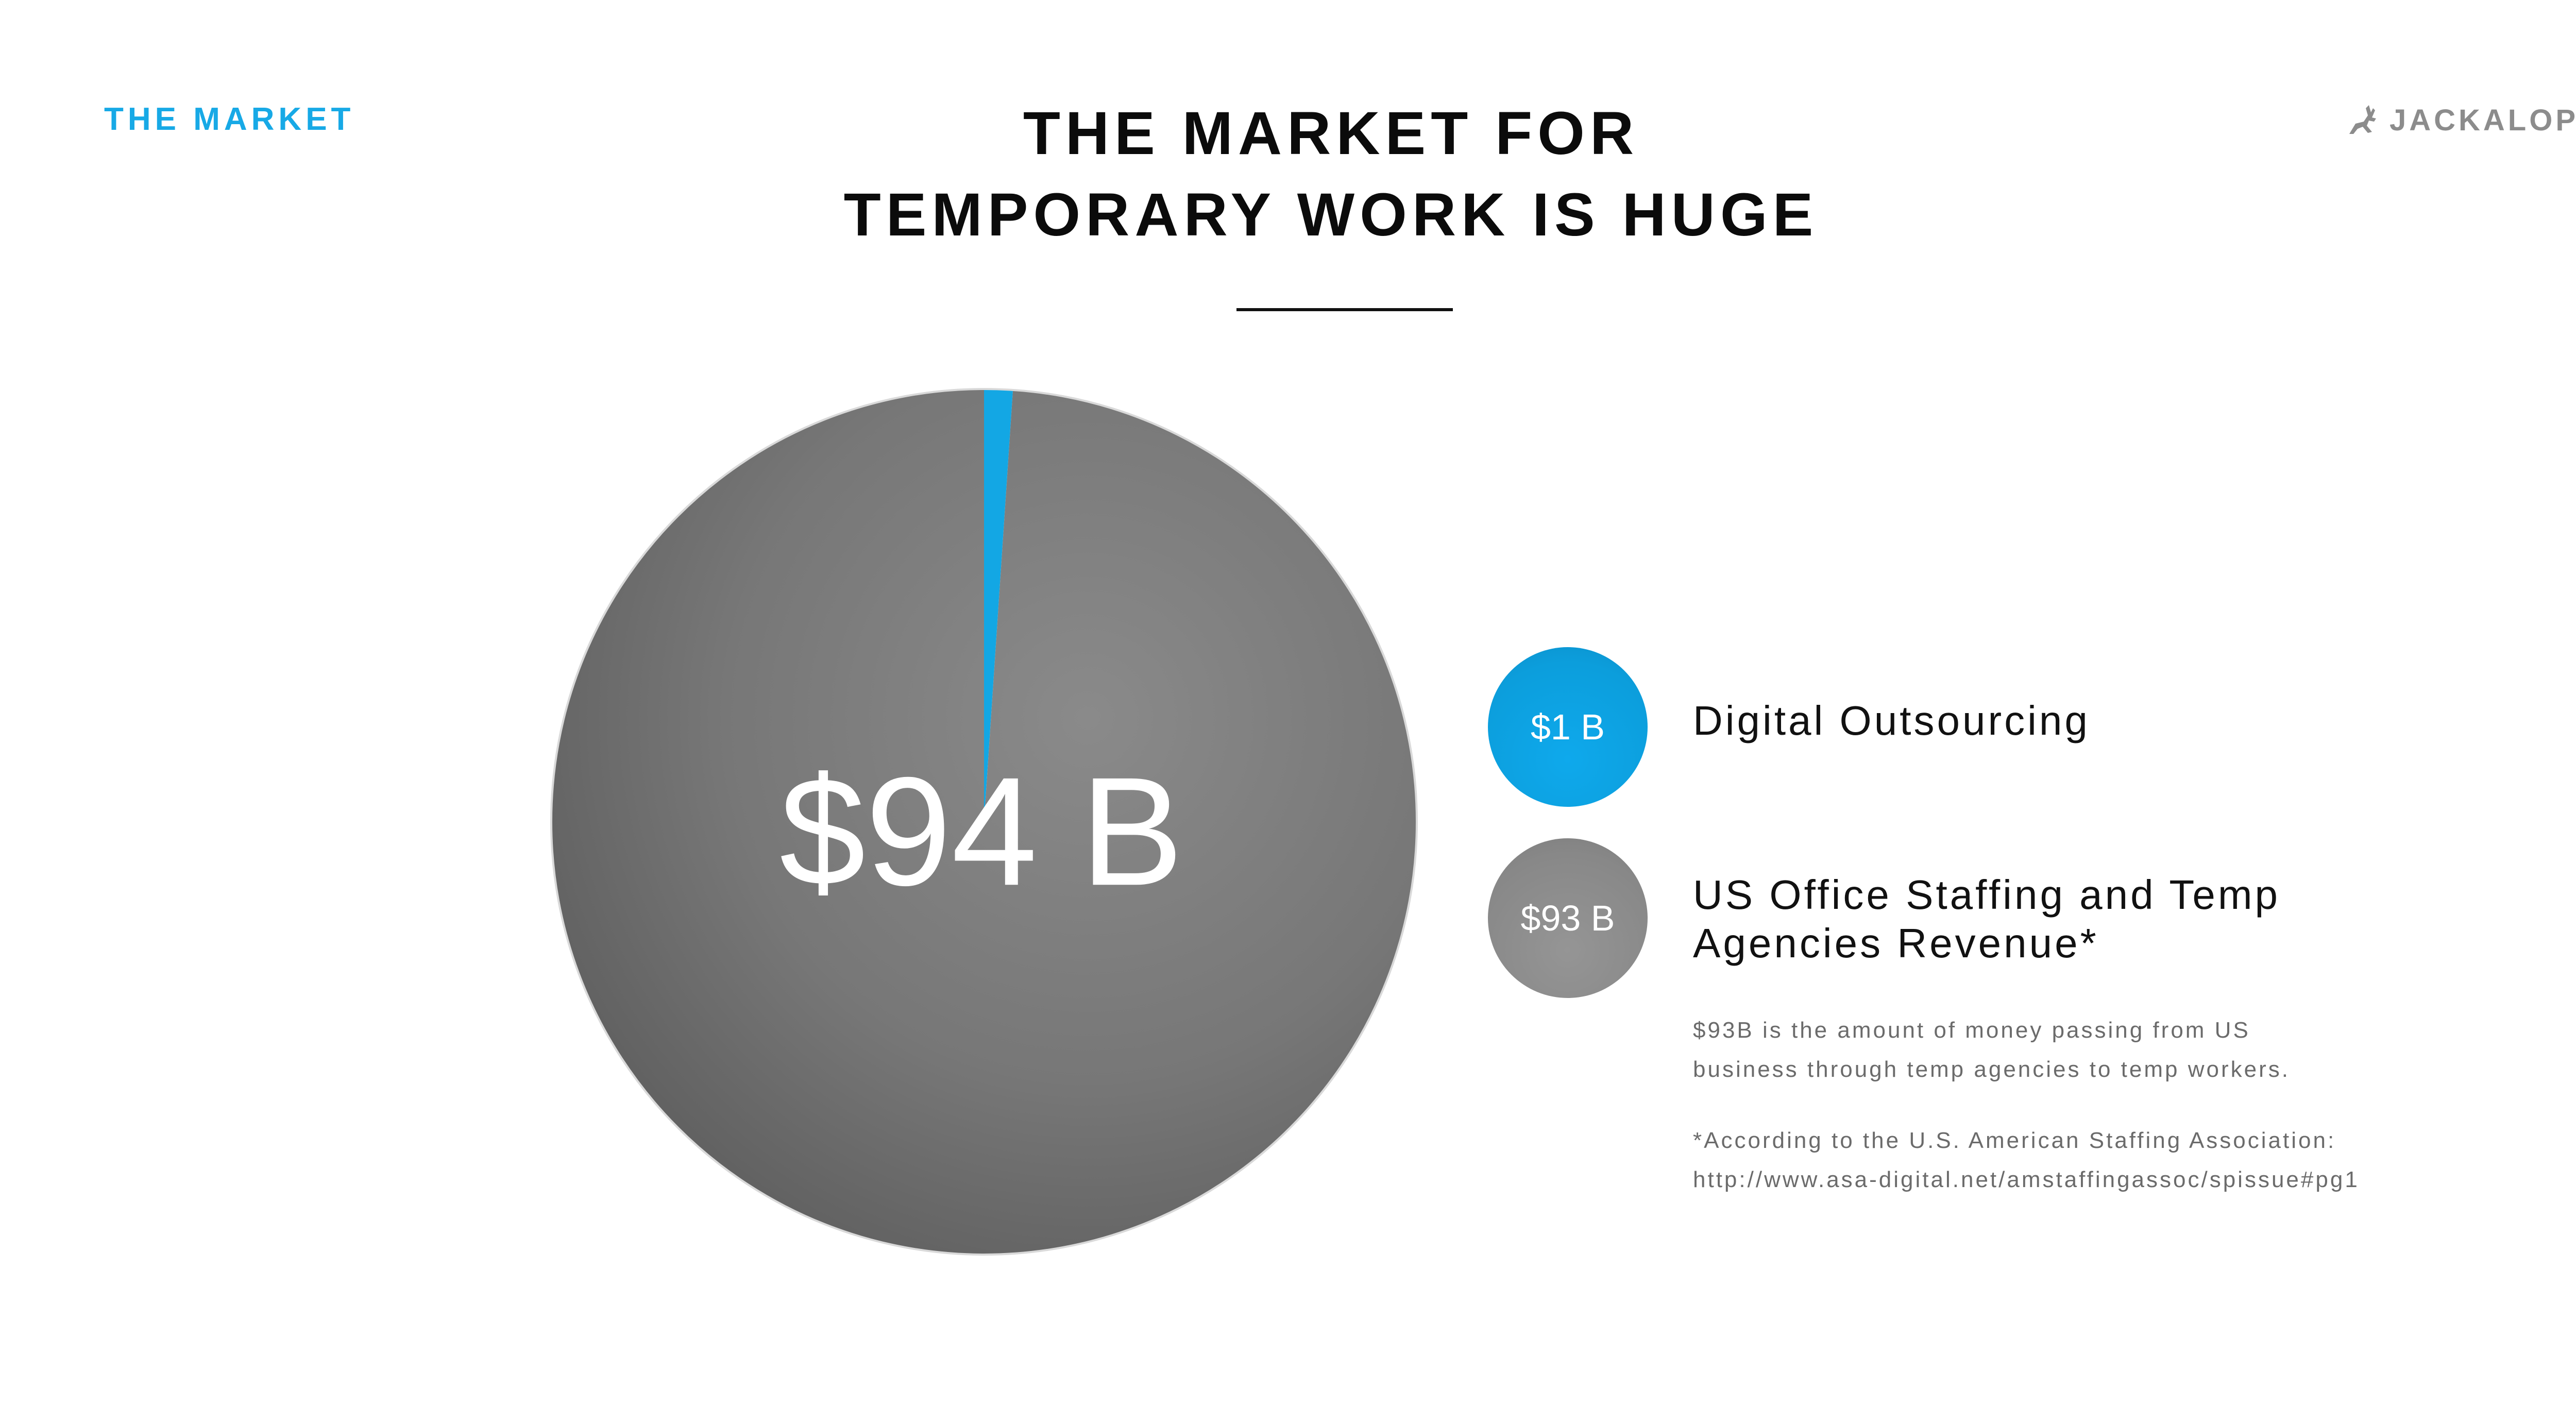 The image size is (2576, 1404). What do you see at coordinates (1987, 895) in the screenshot?
I see `legend-label-staffing-line-1: US Office Staffing and Temp` at bounding box center [1987, 895].